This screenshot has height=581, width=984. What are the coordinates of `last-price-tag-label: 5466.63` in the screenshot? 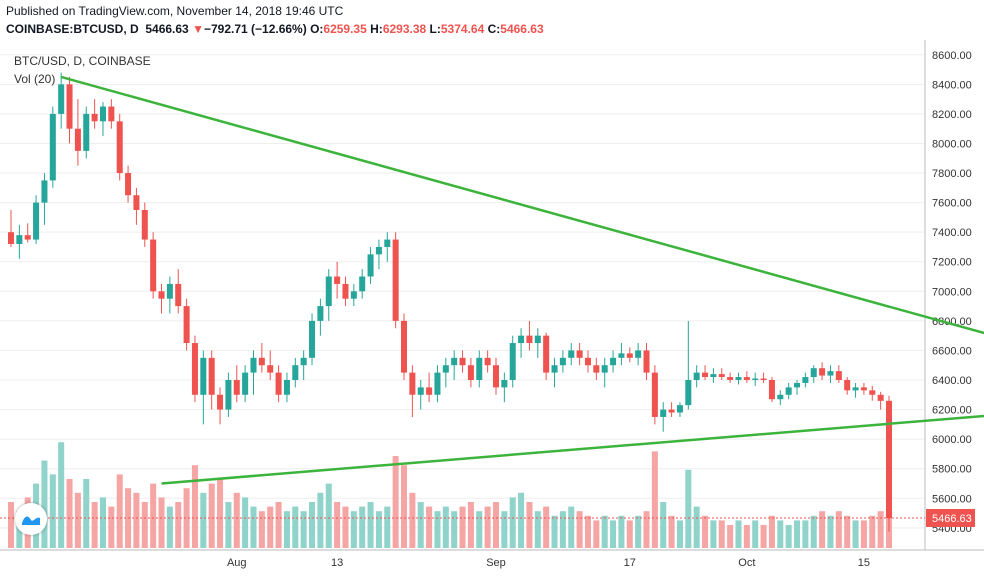 It's located at (952, 519).